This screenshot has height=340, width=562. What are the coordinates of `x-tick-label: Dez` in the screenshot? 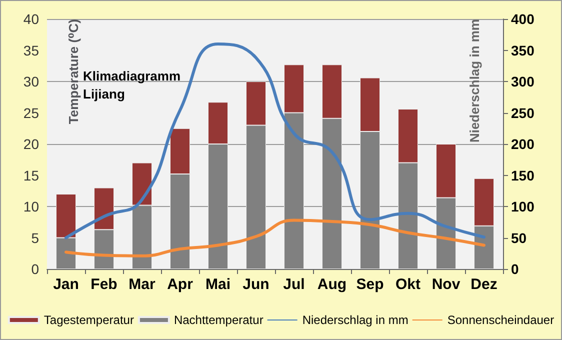 It's located at (484, 284).